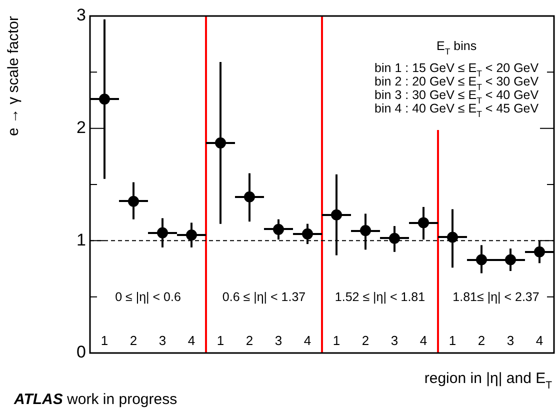  What do you see at coordinates (81, 352) in the screenshot?
I see `y-tick-label: 0` at bounding box center [81, 352].